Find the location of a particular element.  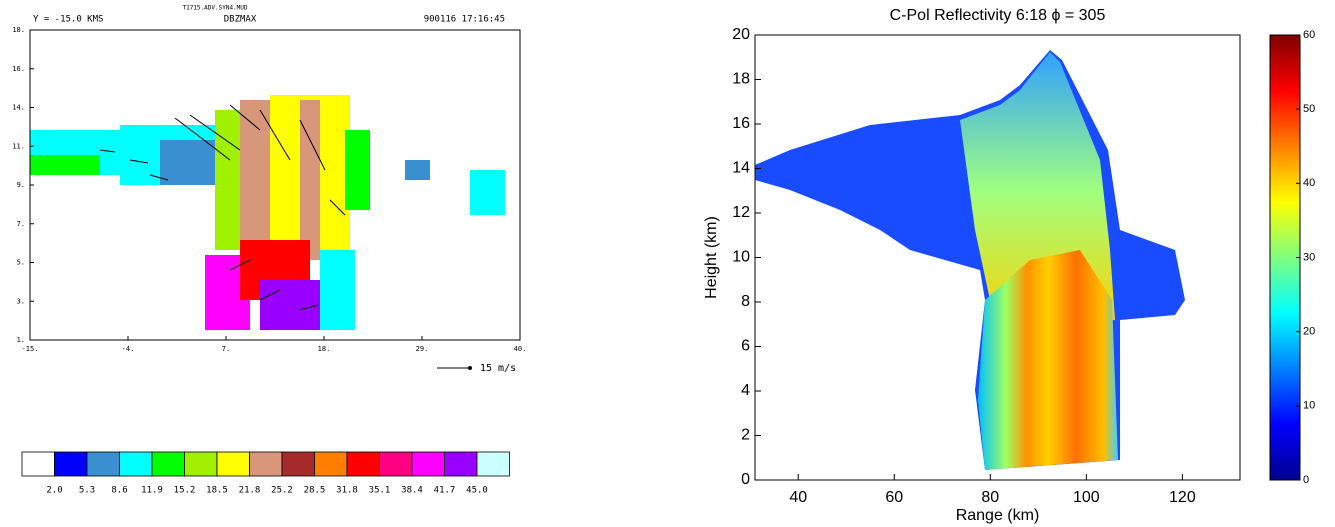

colorbar-label: 50 is located at coordinates (1309, 109).